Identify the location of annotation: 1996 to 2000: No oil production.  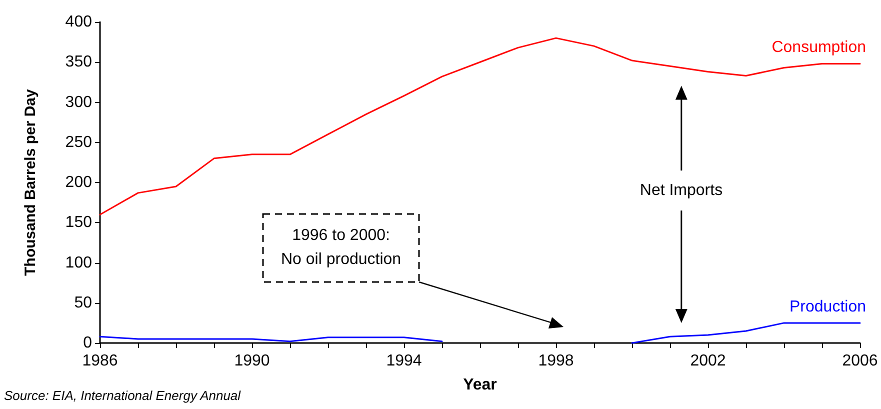
(341, 248).